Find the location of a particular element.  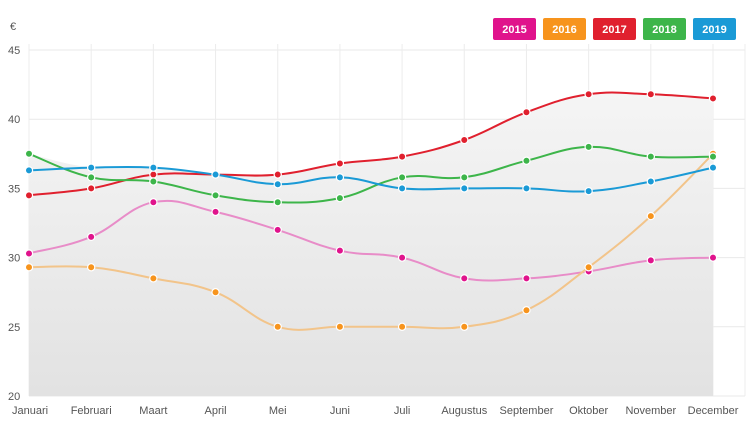

legend-label: 2019 is located at coordinates (714, 30).